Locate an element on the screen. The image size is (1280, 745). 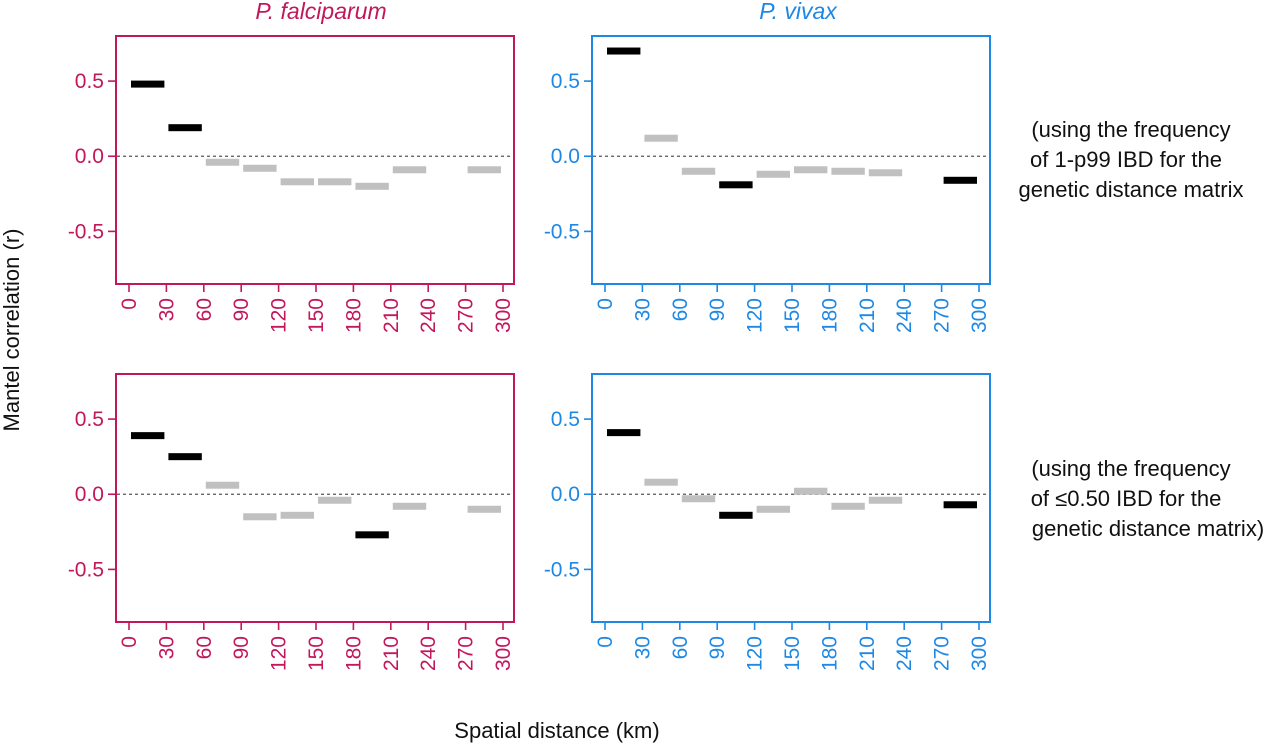
x-axis-title: Spatial distance (km) is located at coordinates (556, 730).